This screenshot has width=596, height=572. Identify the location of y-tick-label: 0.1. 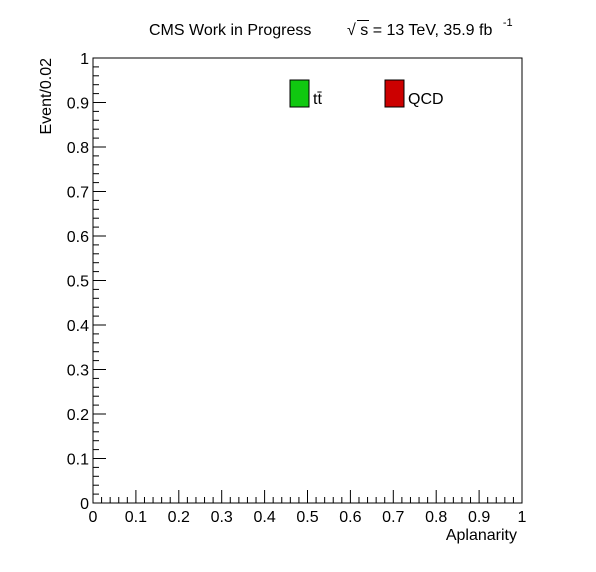
(78, 460).